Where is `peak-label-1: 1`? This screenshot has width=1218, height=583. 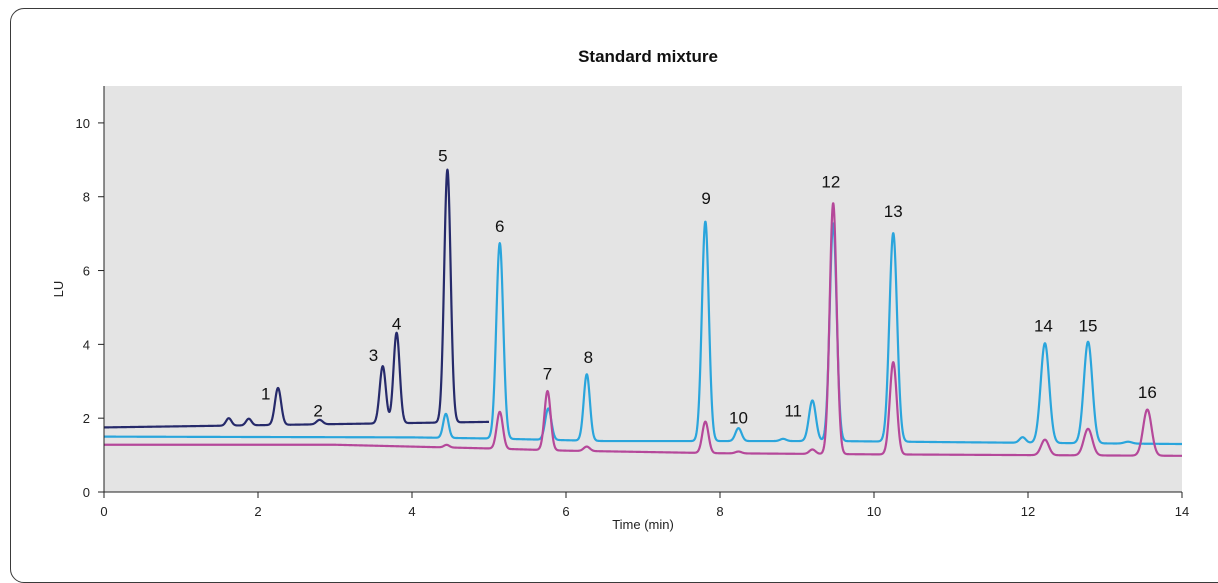
peak-label-1: 1 is located at coordinates (265, 394).